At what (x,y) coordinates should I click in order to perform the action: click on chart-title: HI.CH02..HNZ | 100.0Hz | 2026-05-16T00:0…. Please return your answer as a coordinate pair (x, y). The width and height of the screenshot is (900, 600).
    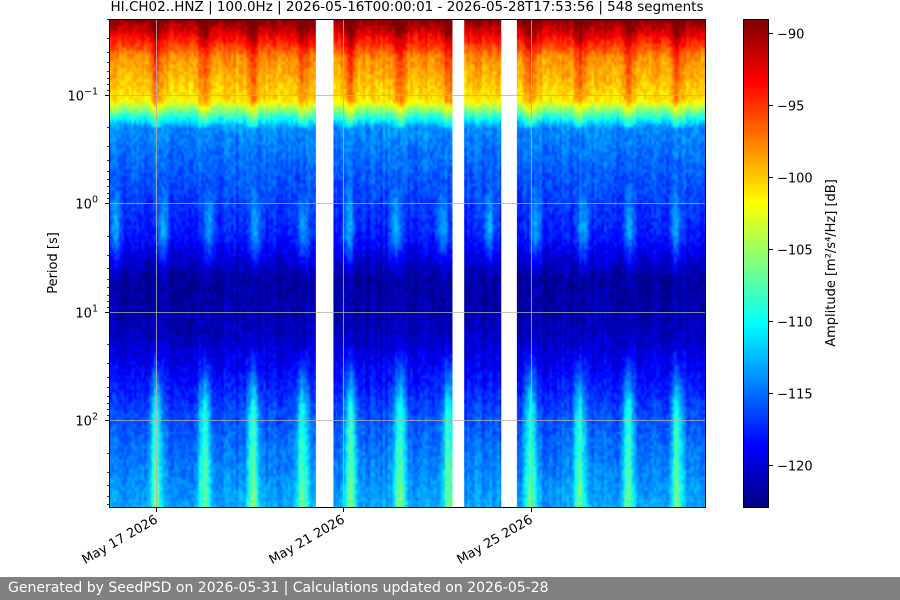
    Looking at the image, I should click on (407, 7).